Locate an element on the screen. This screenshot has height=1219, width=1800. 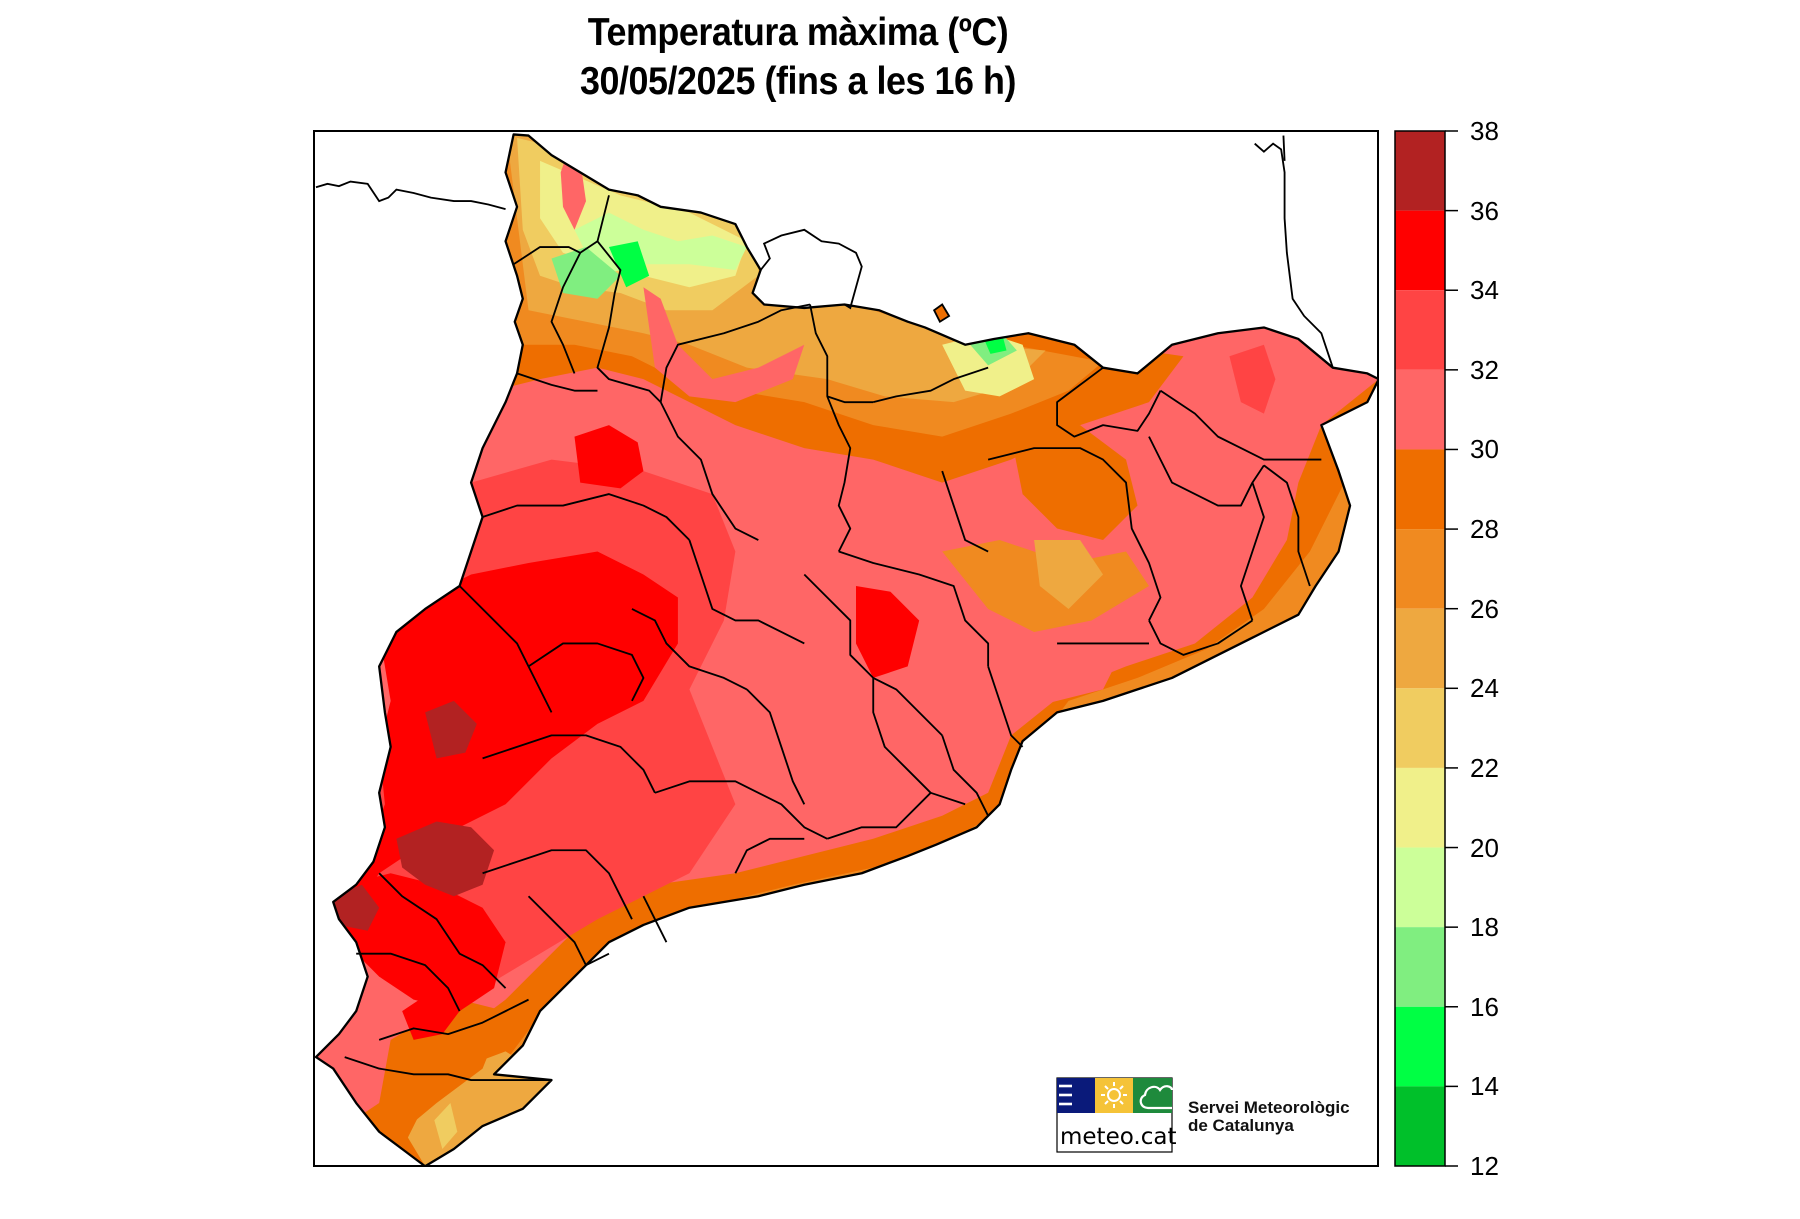
border-selva is located at coordinates (1252, 551).